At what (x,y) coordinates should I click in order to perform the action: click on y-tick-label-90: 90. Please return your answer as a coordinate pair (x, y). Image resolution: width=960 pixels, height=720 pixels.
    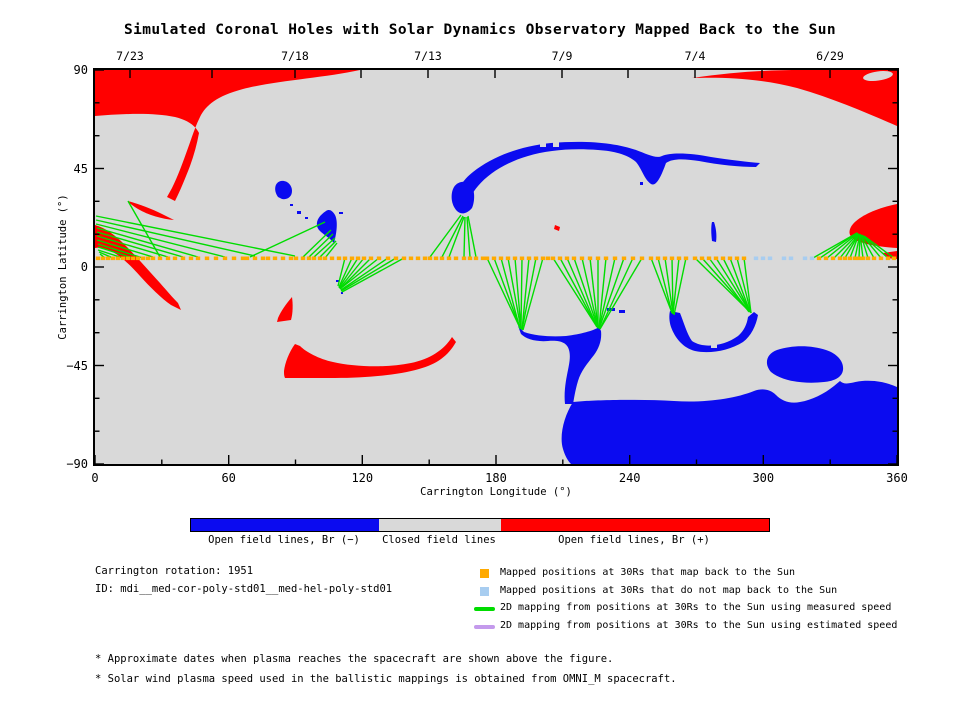
    Looking at the image, I should click on (80, 70).